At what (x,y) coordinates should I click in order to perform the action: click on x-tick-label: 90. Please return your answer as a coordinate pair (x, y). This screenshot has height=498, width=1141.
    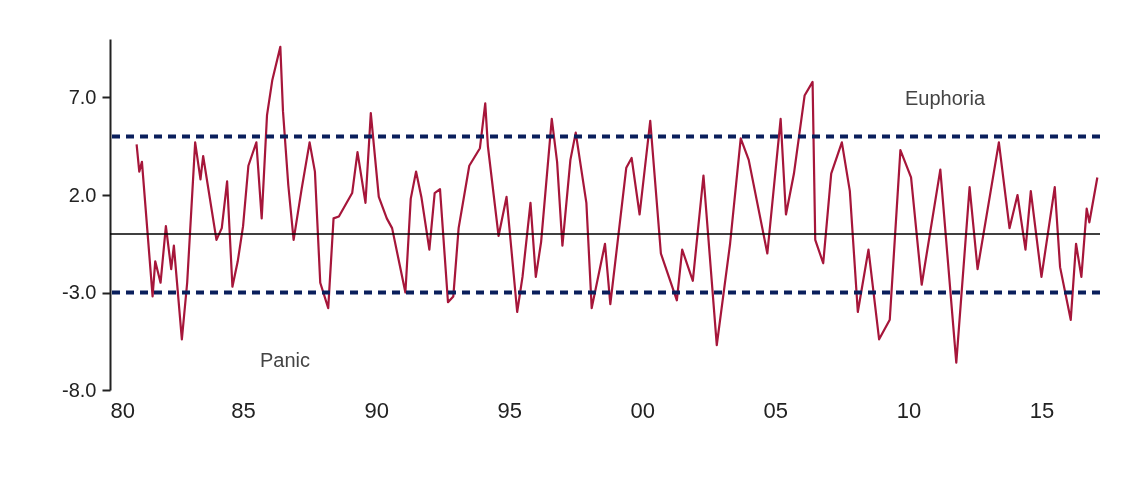
    Looking at the image, I should click on (376, 410).